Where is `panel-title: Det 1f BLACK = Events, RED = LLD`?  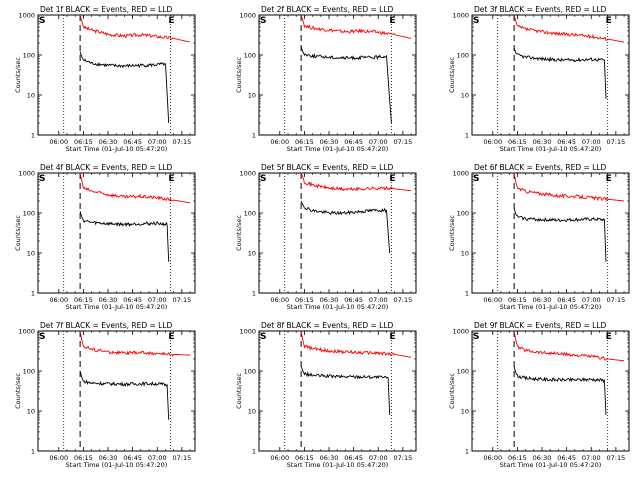 panel-title: Det 1f BLACK = Events, RED = LLD is located at coordinates (106, 9).